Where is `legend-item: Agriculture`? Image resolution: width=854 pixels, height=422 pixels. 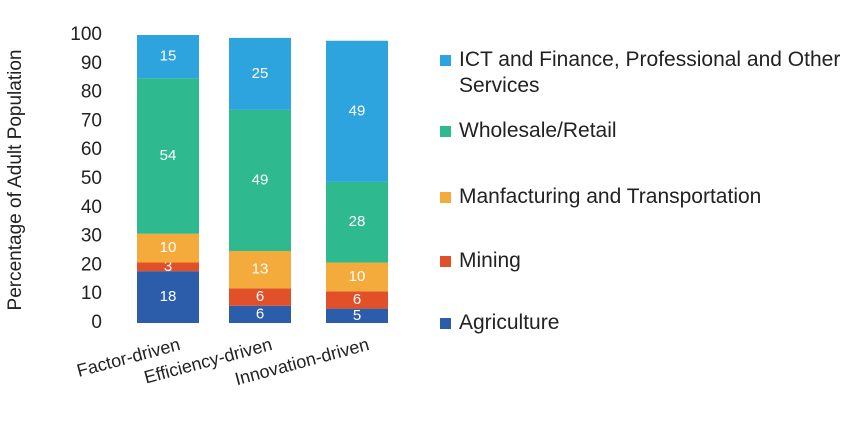
legend-item: Agriculture is located at coordinates (642, 323).